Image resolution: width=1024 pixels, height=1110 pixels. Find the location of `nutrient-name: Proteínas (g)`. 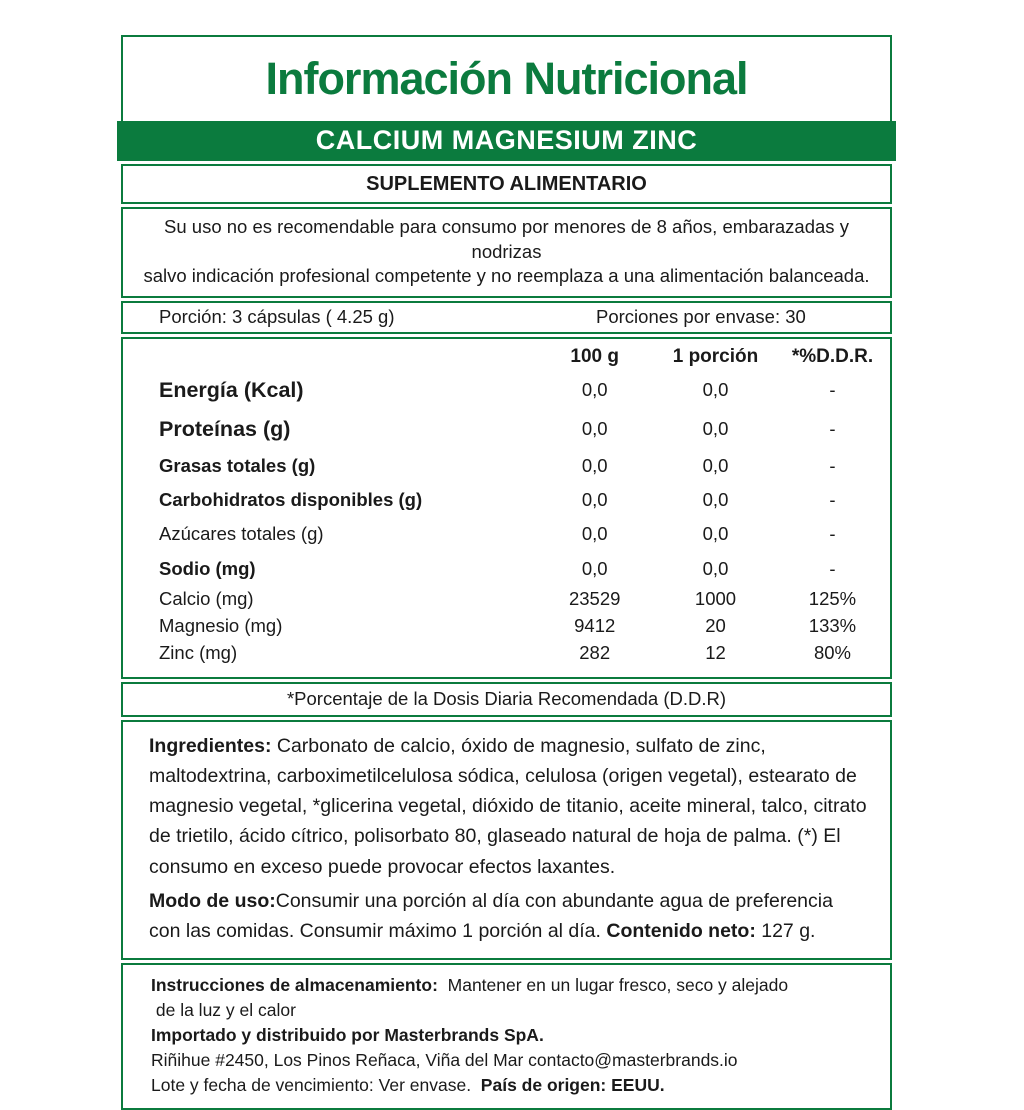

nutrient-name: Proteínas (g) is located at coordinates (225, 428).